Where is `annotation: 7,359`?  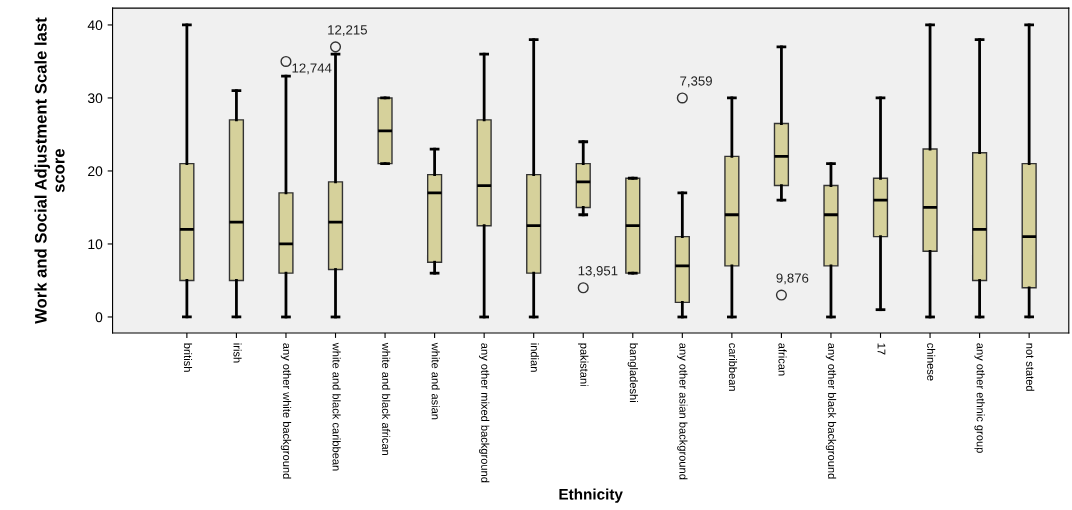 annotation: 7,359 is located at coordinates (696, 82).